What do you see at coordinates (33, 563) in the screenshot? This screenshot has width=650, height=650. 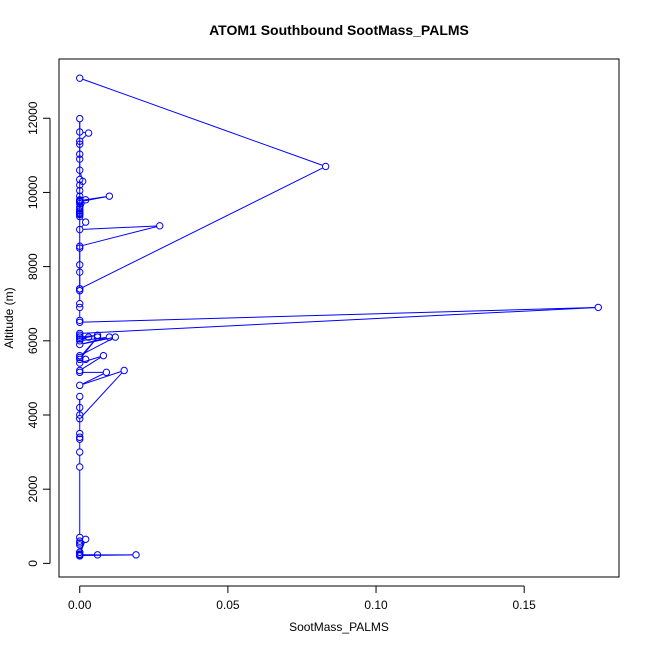 I see `y-tick-label: 0` at bounding box center [33, 563].